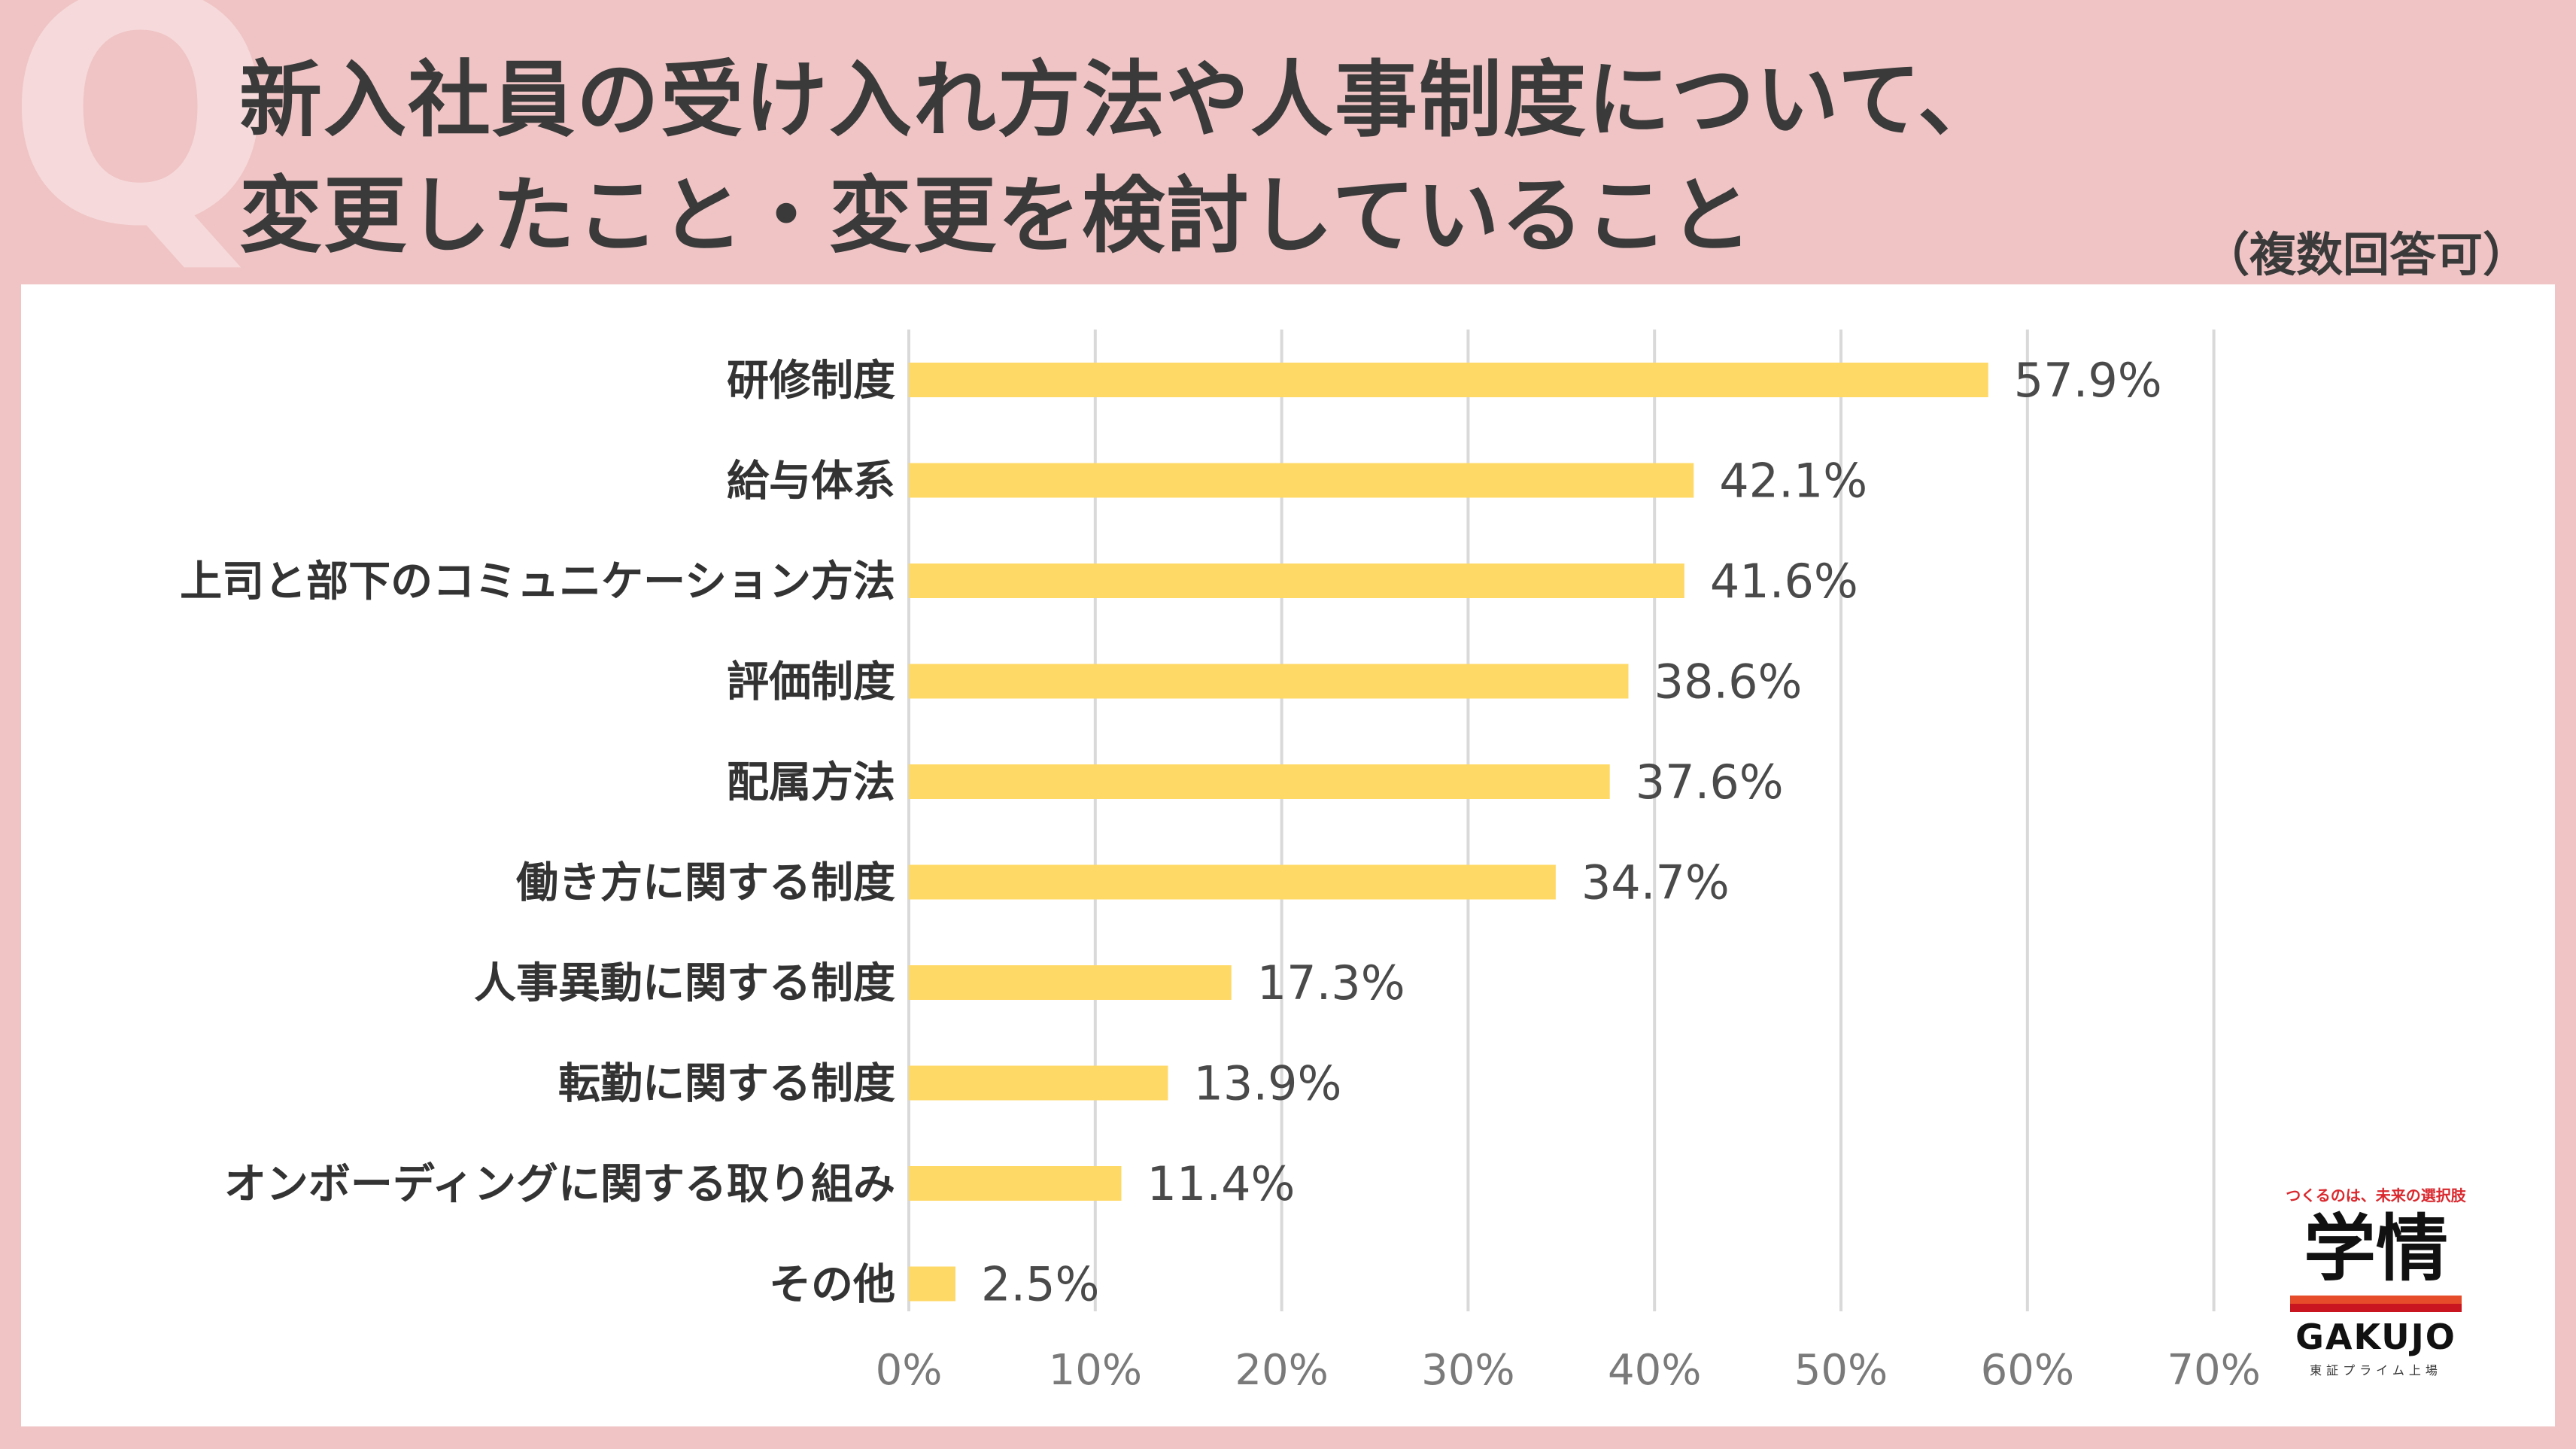 The image size is (2576, 1449). I want to click on value-label: 41.6%, so click(1784, 581).